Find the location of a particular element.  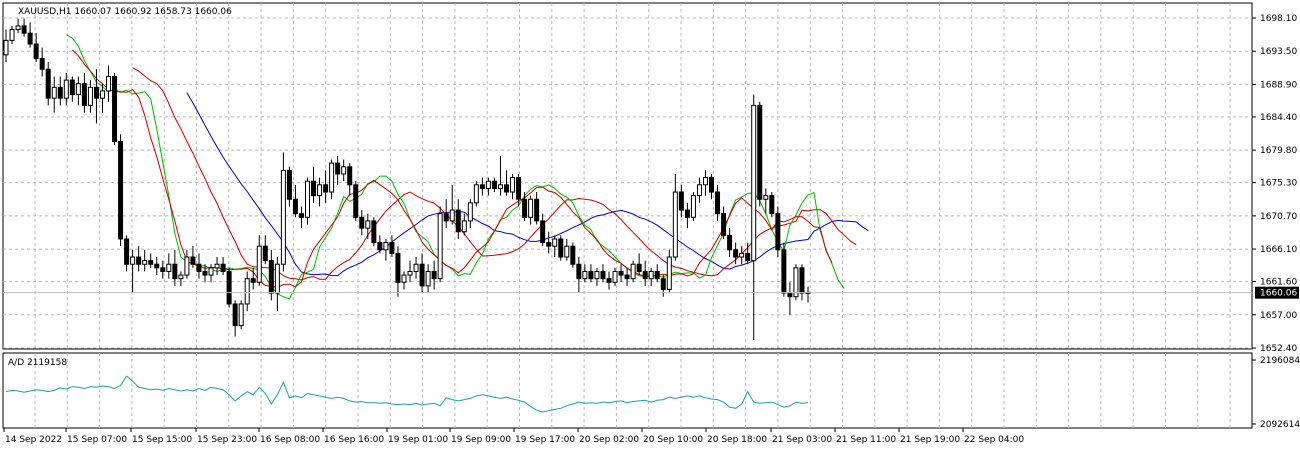

current-price-box is located at coordinates (1277, 292).